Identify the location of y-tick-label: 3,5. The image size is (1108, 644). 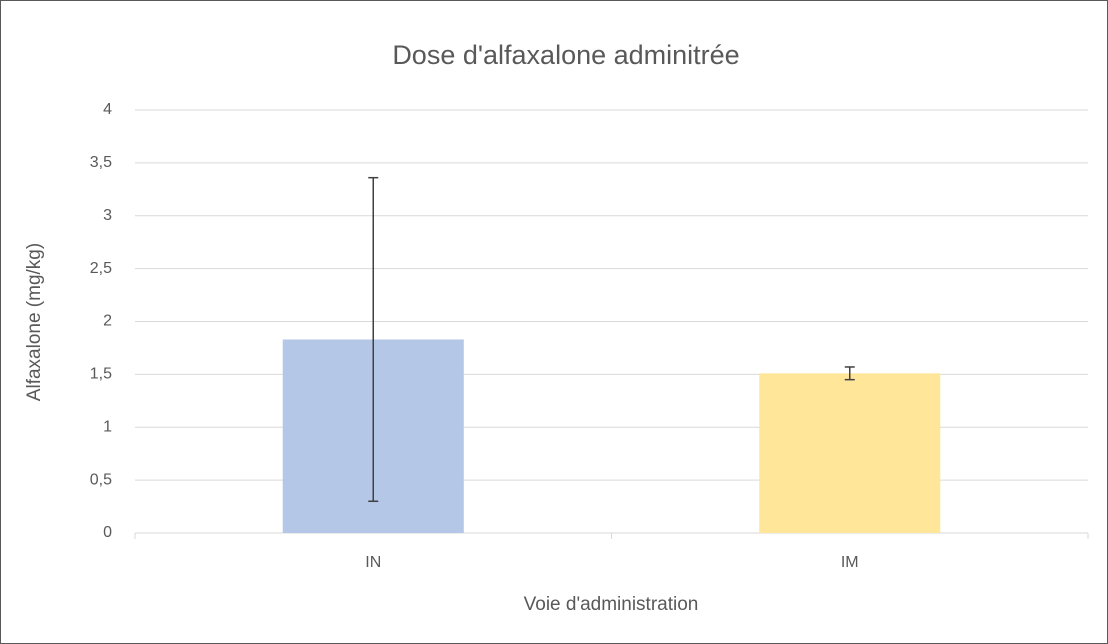
(101, 162).